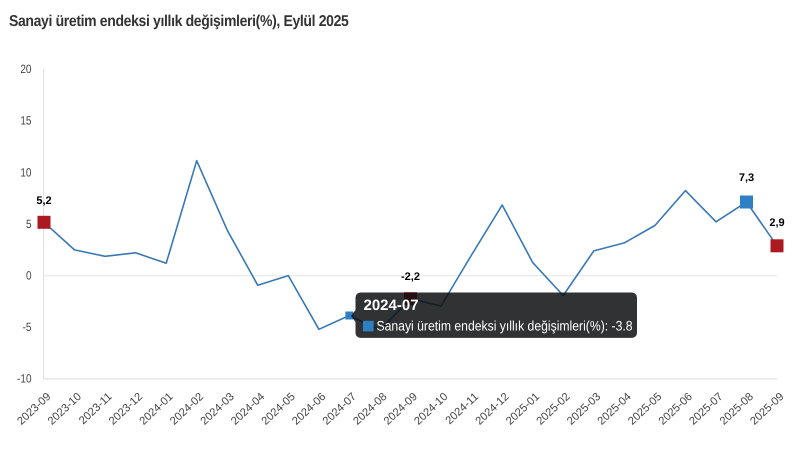 This screenshot has height=459, width=807. Describe the element at coordinates (43, 201) in the screenshot. I see `svg-text: 5,2` at that location.